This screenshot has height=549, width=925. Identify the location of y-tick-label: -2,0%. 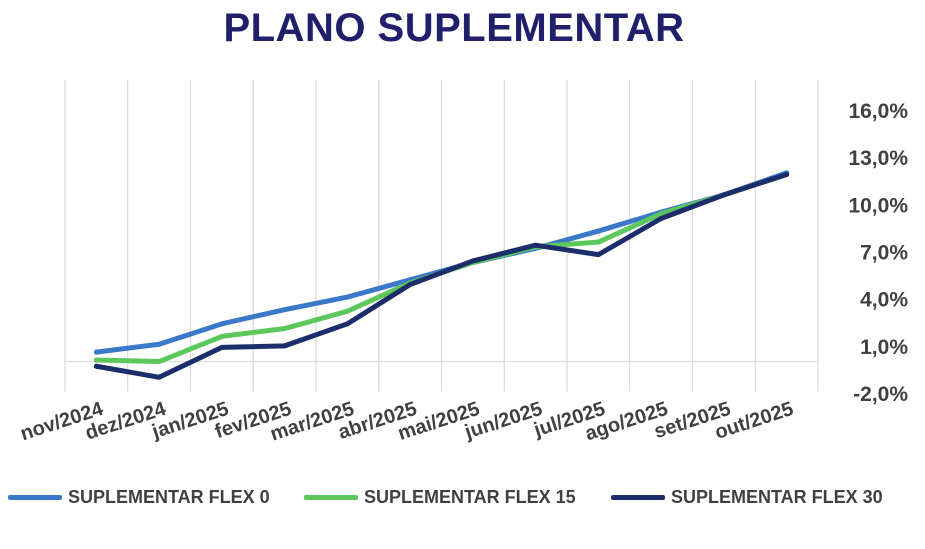
(880, 394).